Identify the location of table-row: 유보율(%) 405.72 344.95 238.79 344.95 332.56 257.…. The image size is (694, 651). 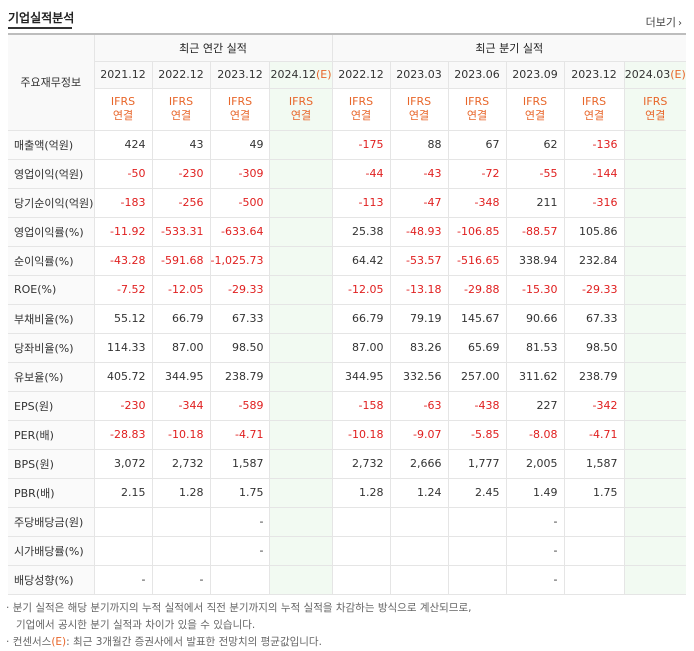
(347, 377).